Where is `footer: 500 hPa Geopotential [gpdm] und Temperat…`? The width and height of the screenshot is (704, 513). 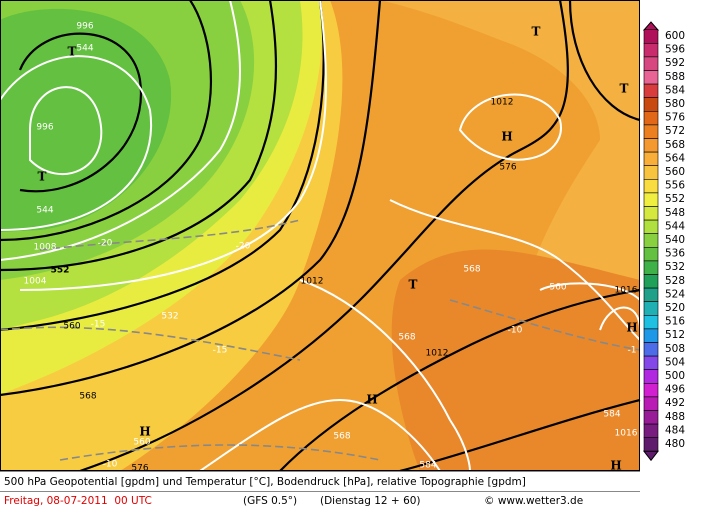 footer: 500 hPa Geopotential [gpdm] und Temperat… is located at coordinates (320, 489).